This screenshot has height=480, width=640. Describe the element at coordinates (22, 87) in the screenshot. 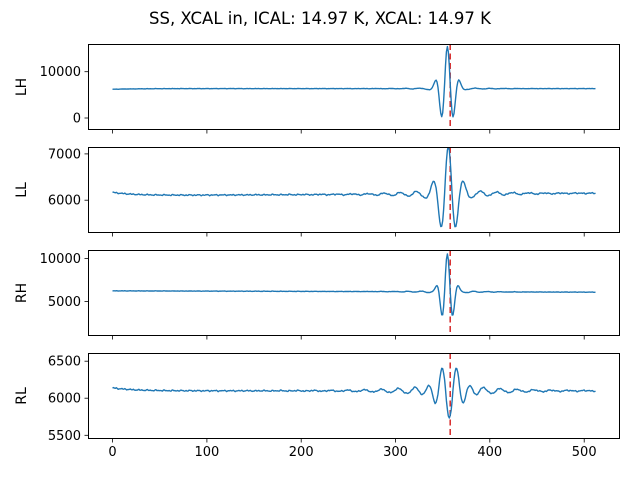

I see `y-axis-label-lh: LH` at that location.